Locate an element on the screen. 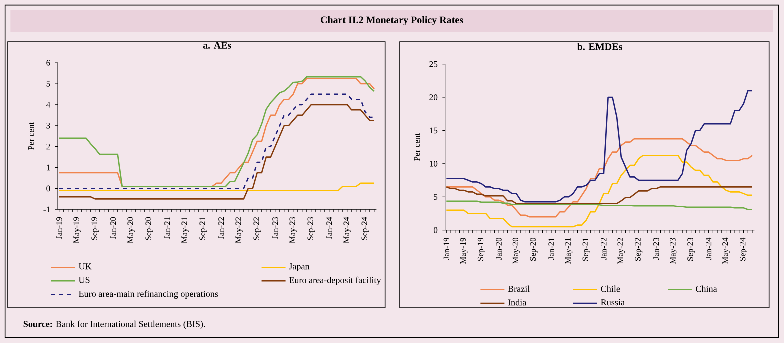  chart-title: a. AEs is located at coordinates (217, 45).